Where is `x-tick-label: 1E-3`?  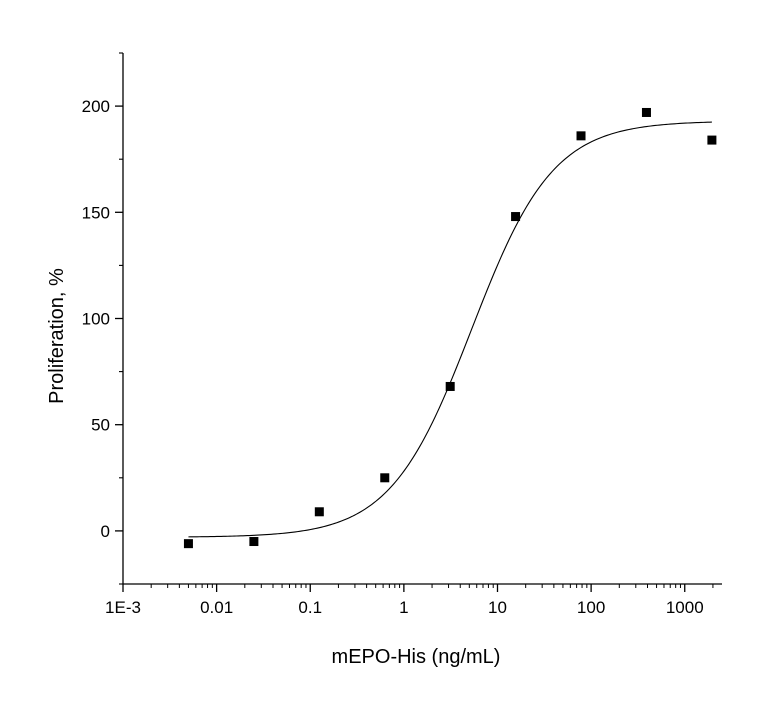 x-tick-label: 1E-3 is located at coordinates (123, 607).